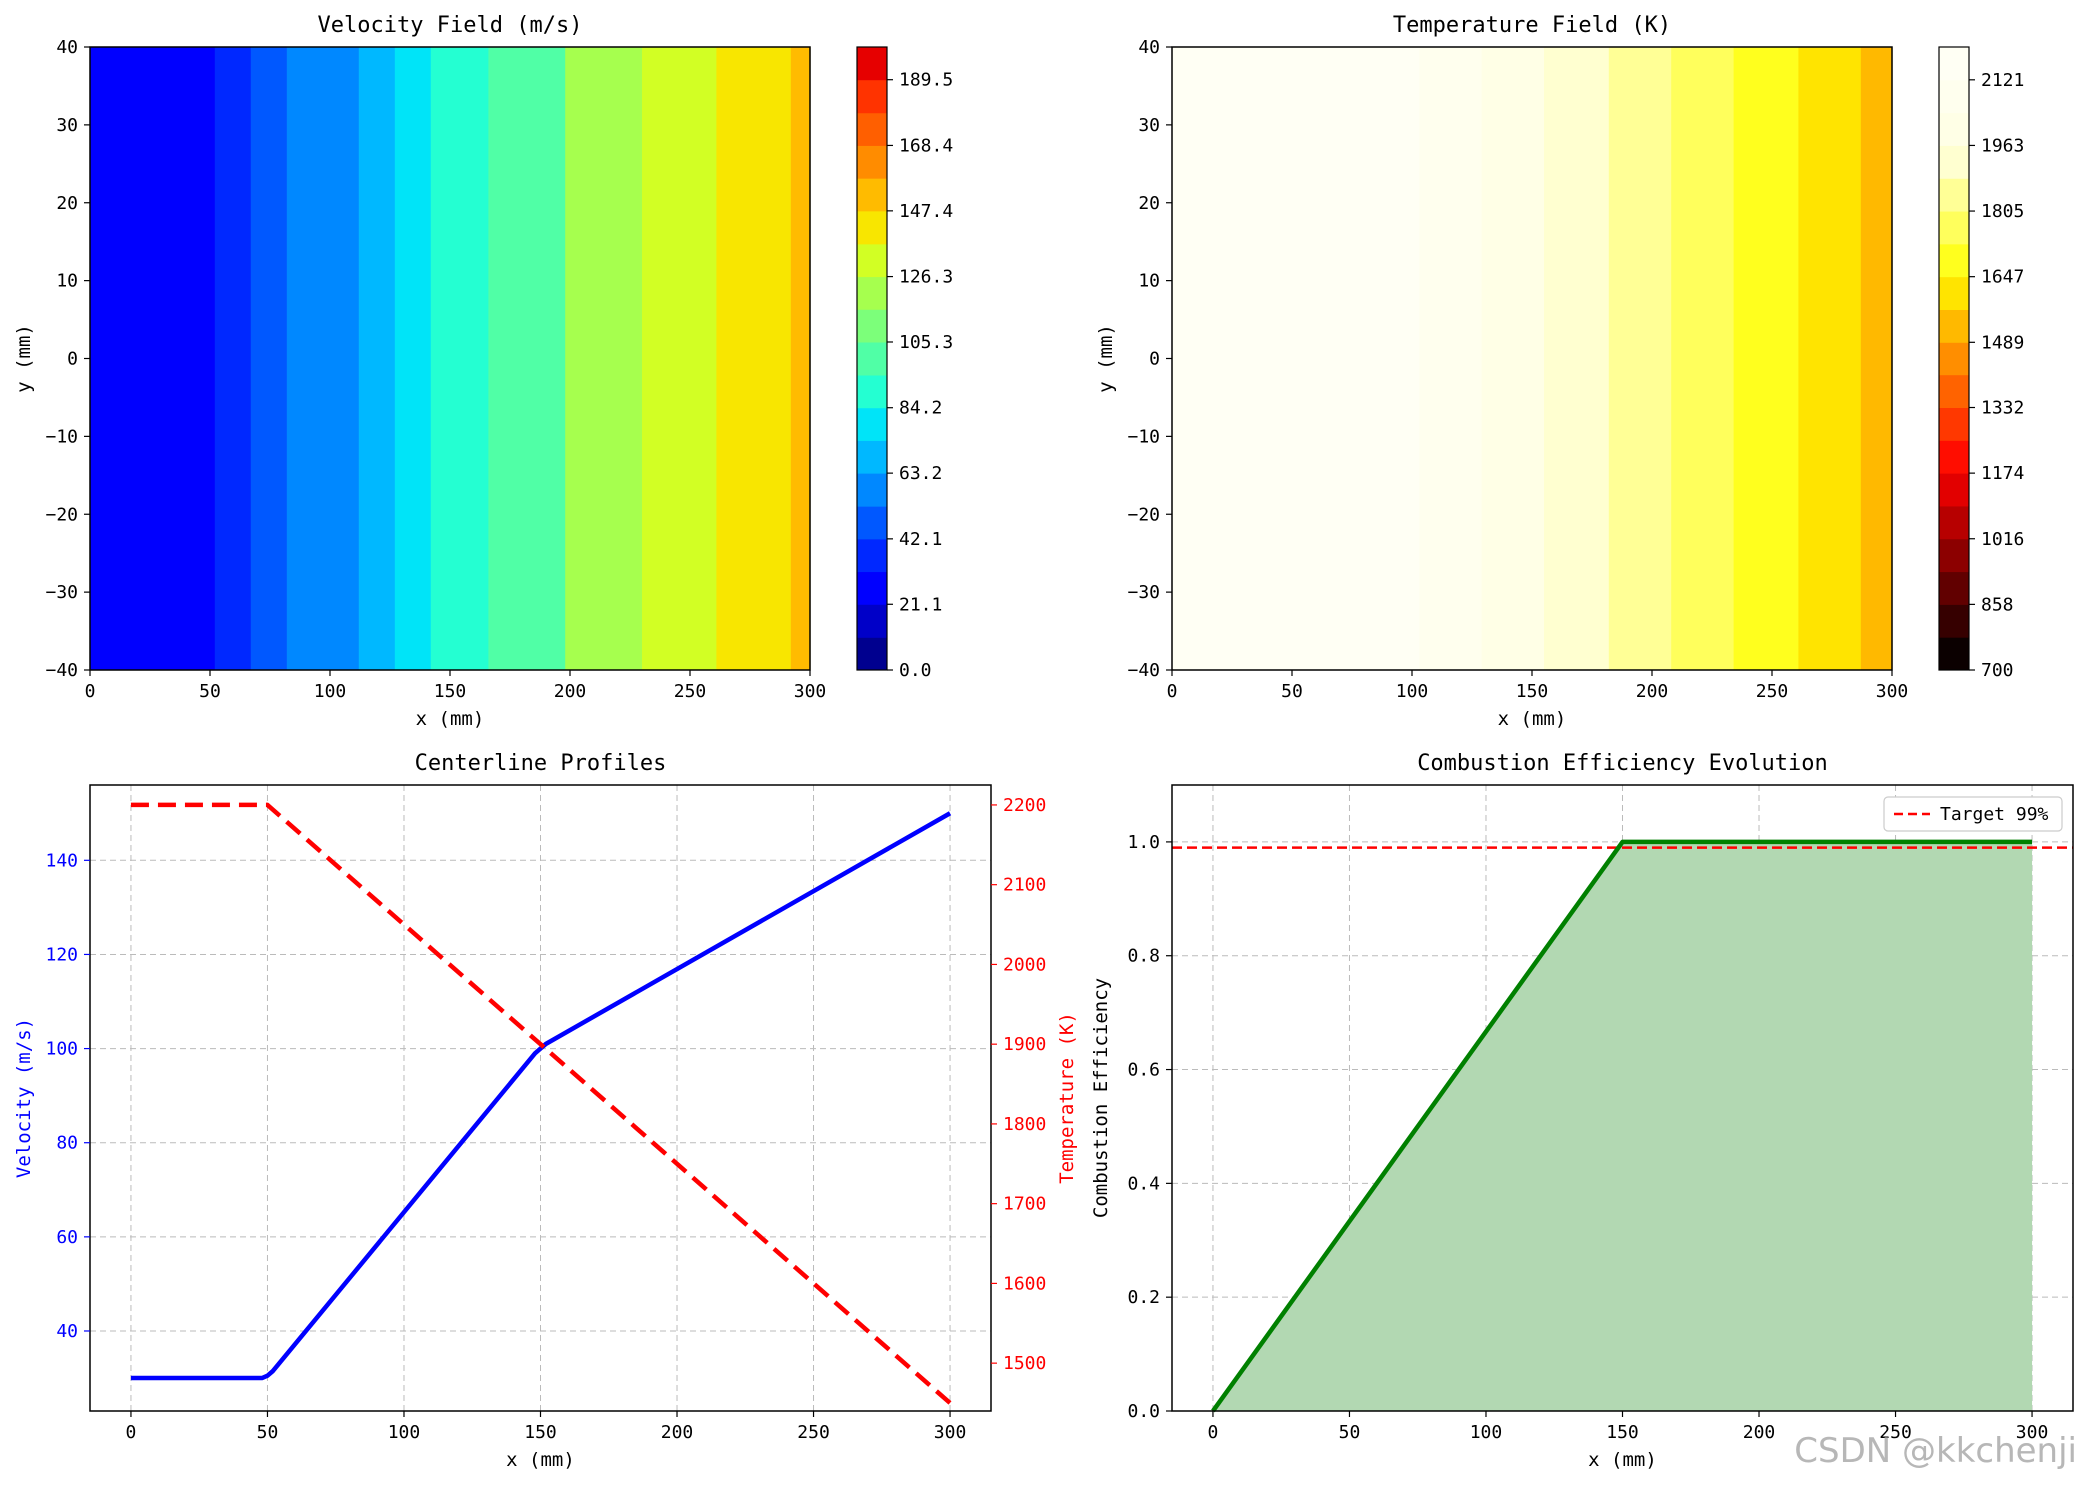 This screenshot has height=1485, width=2085. What do you see at coordinates (1024, 805) in the screenshot?
I see `centerline-ytick-right-label: 2200` at bounding box center [1024, 805].